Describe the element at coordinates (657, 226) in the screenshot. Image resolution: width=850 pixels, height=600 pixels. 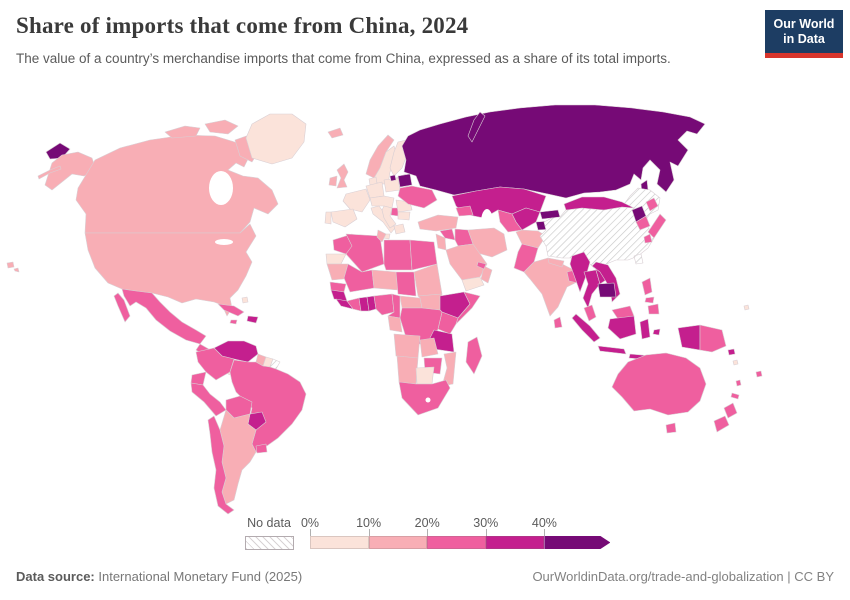
I see `country-japan-honshu` at that location.